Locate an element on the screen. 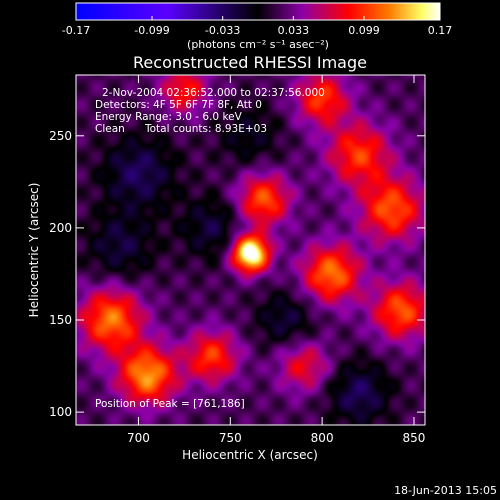  x-axis-label: Heliocentric X (arcsec) is located at coordinates (250, 455).